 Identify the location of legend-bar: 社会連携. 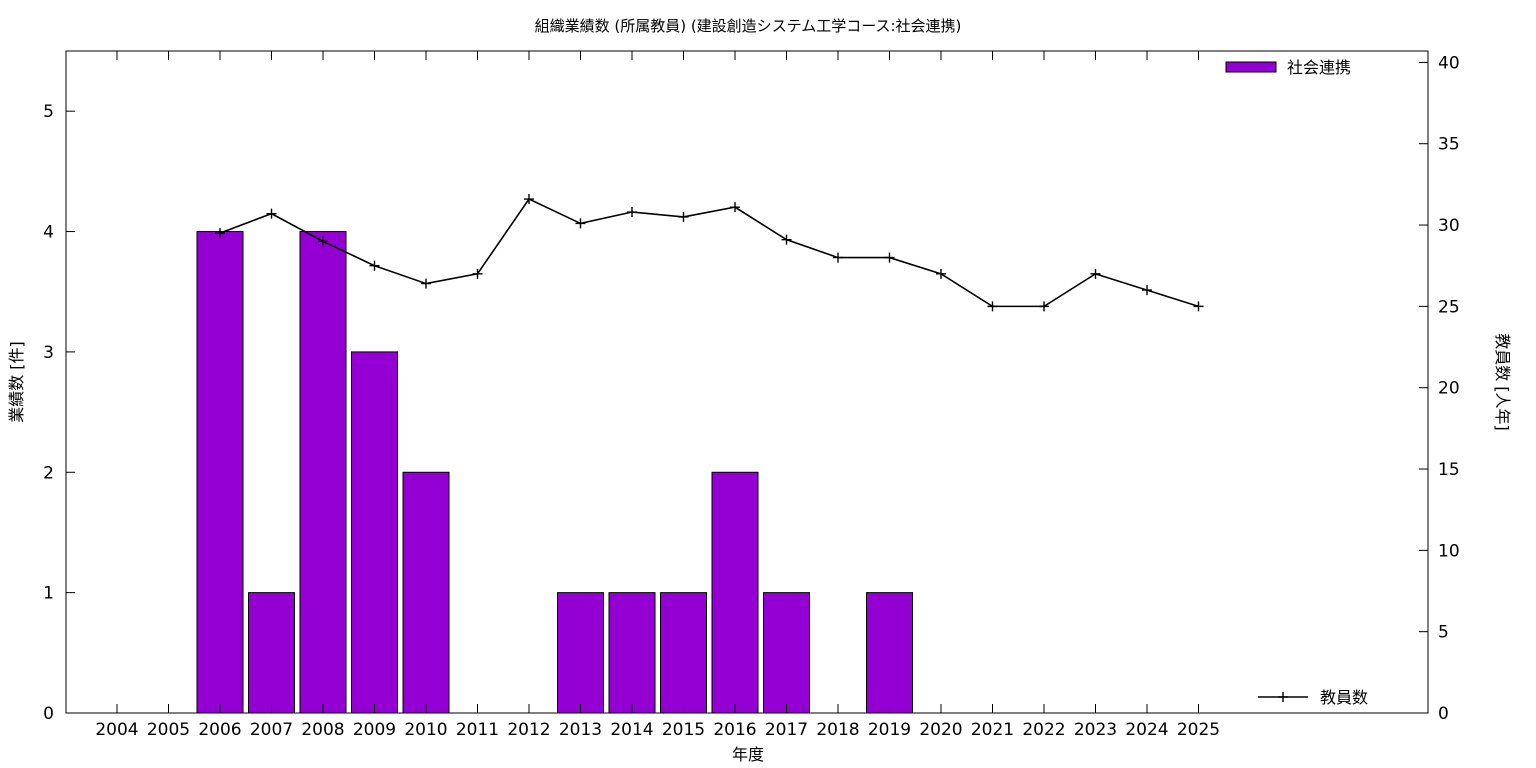
(1288, 67).